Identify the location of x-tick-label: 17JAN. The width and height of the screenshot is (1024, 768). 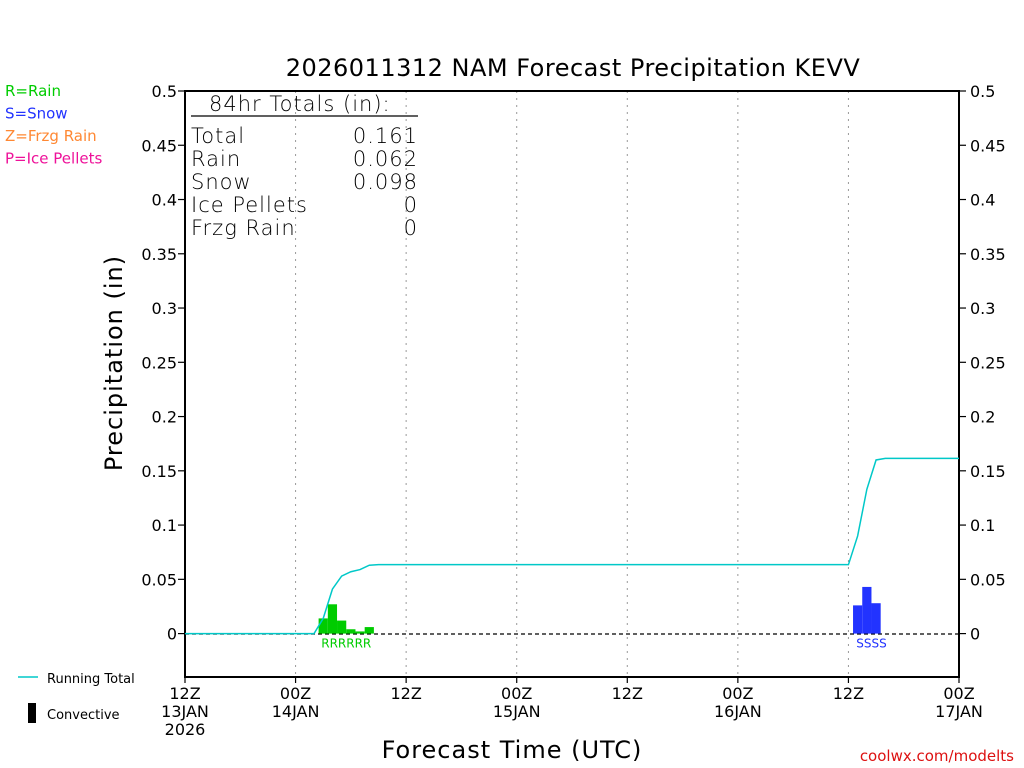
(959, 711).